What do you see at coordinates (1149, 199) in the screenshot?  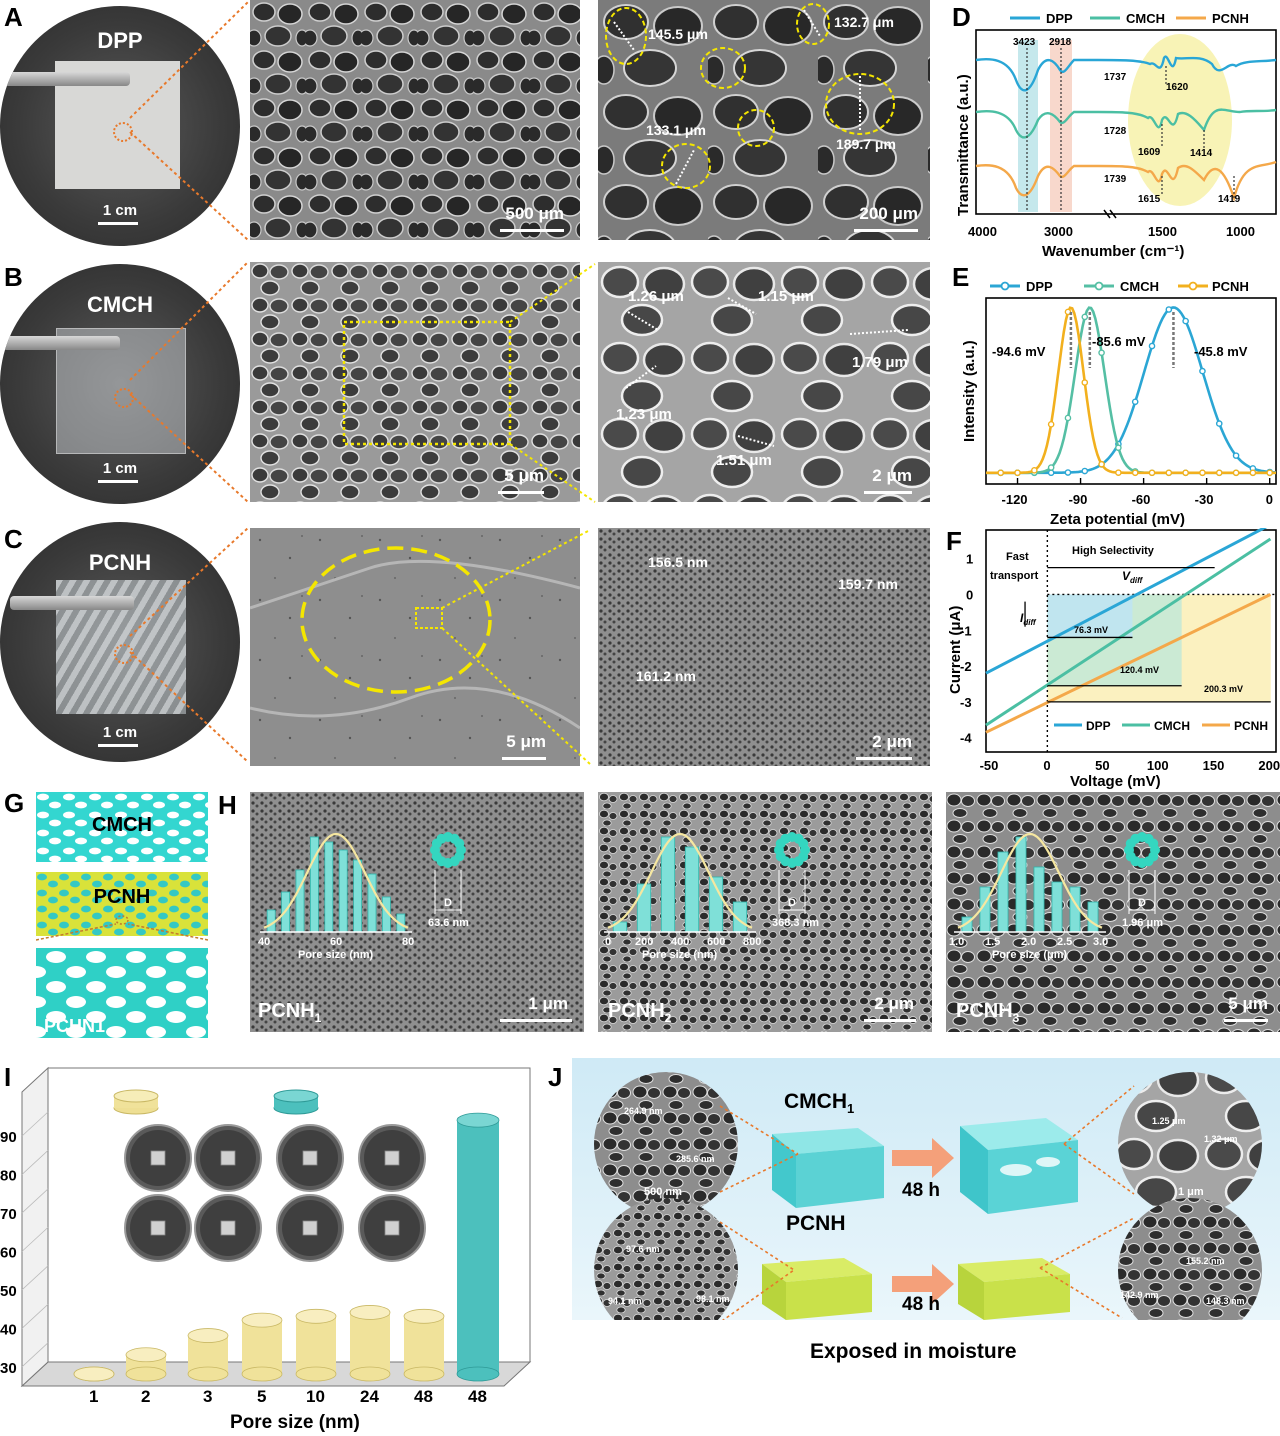 I see `peak-label: 1615` at bounding box center [1149, 199].